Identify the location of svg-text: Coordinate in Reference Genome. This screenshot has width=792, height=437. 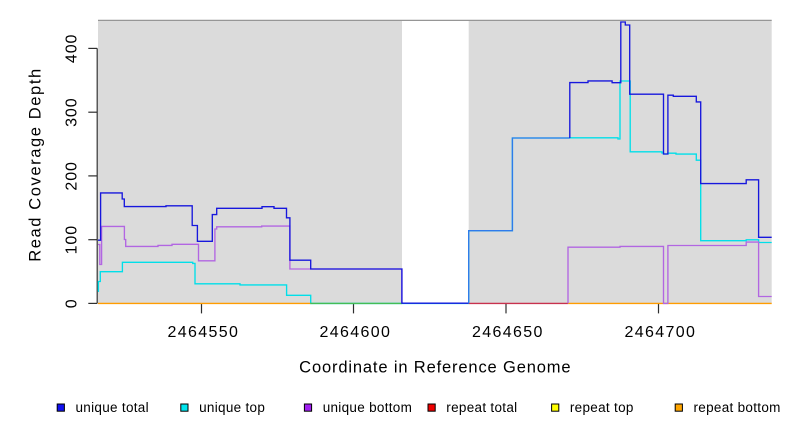
(435, 368).